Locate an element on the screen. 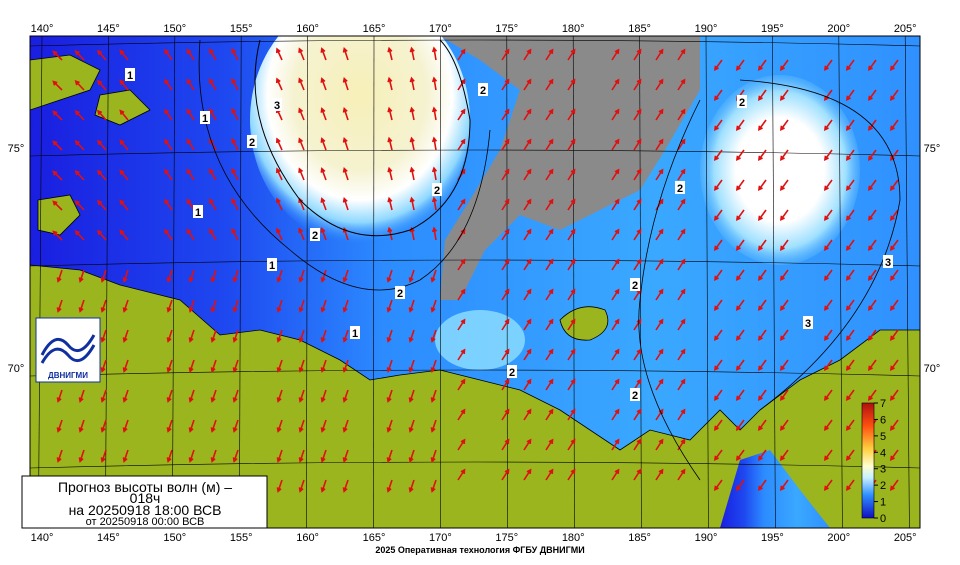 This screenshot has width=960, height=565. parallel is located at coordinates (475, 465).